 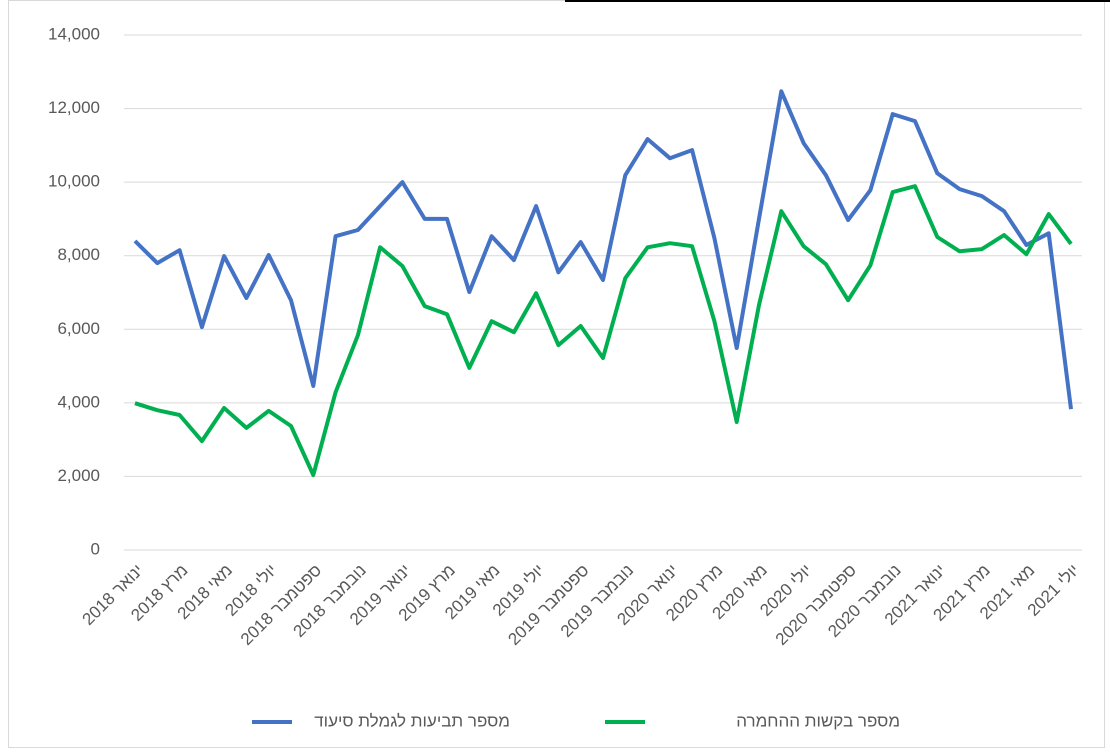 What do you see at coordinates (95, 548) in the screenshot?
I see `y-tick-label: 0` at bounding box center [95, 548].